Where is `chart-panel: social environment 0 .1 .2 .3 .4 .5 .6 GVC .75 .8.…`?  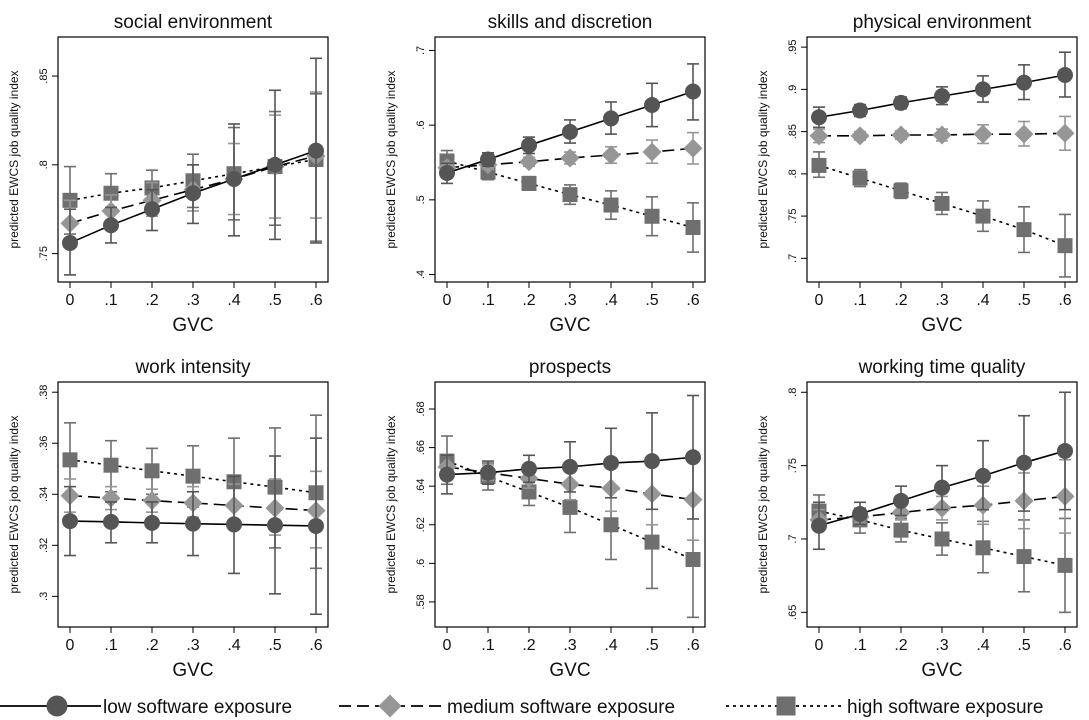 chart-panel: social environment 0 .1 .2 .3 .4 .5 .6 GVC .75 .8.… is located at coordinates (168, 174).